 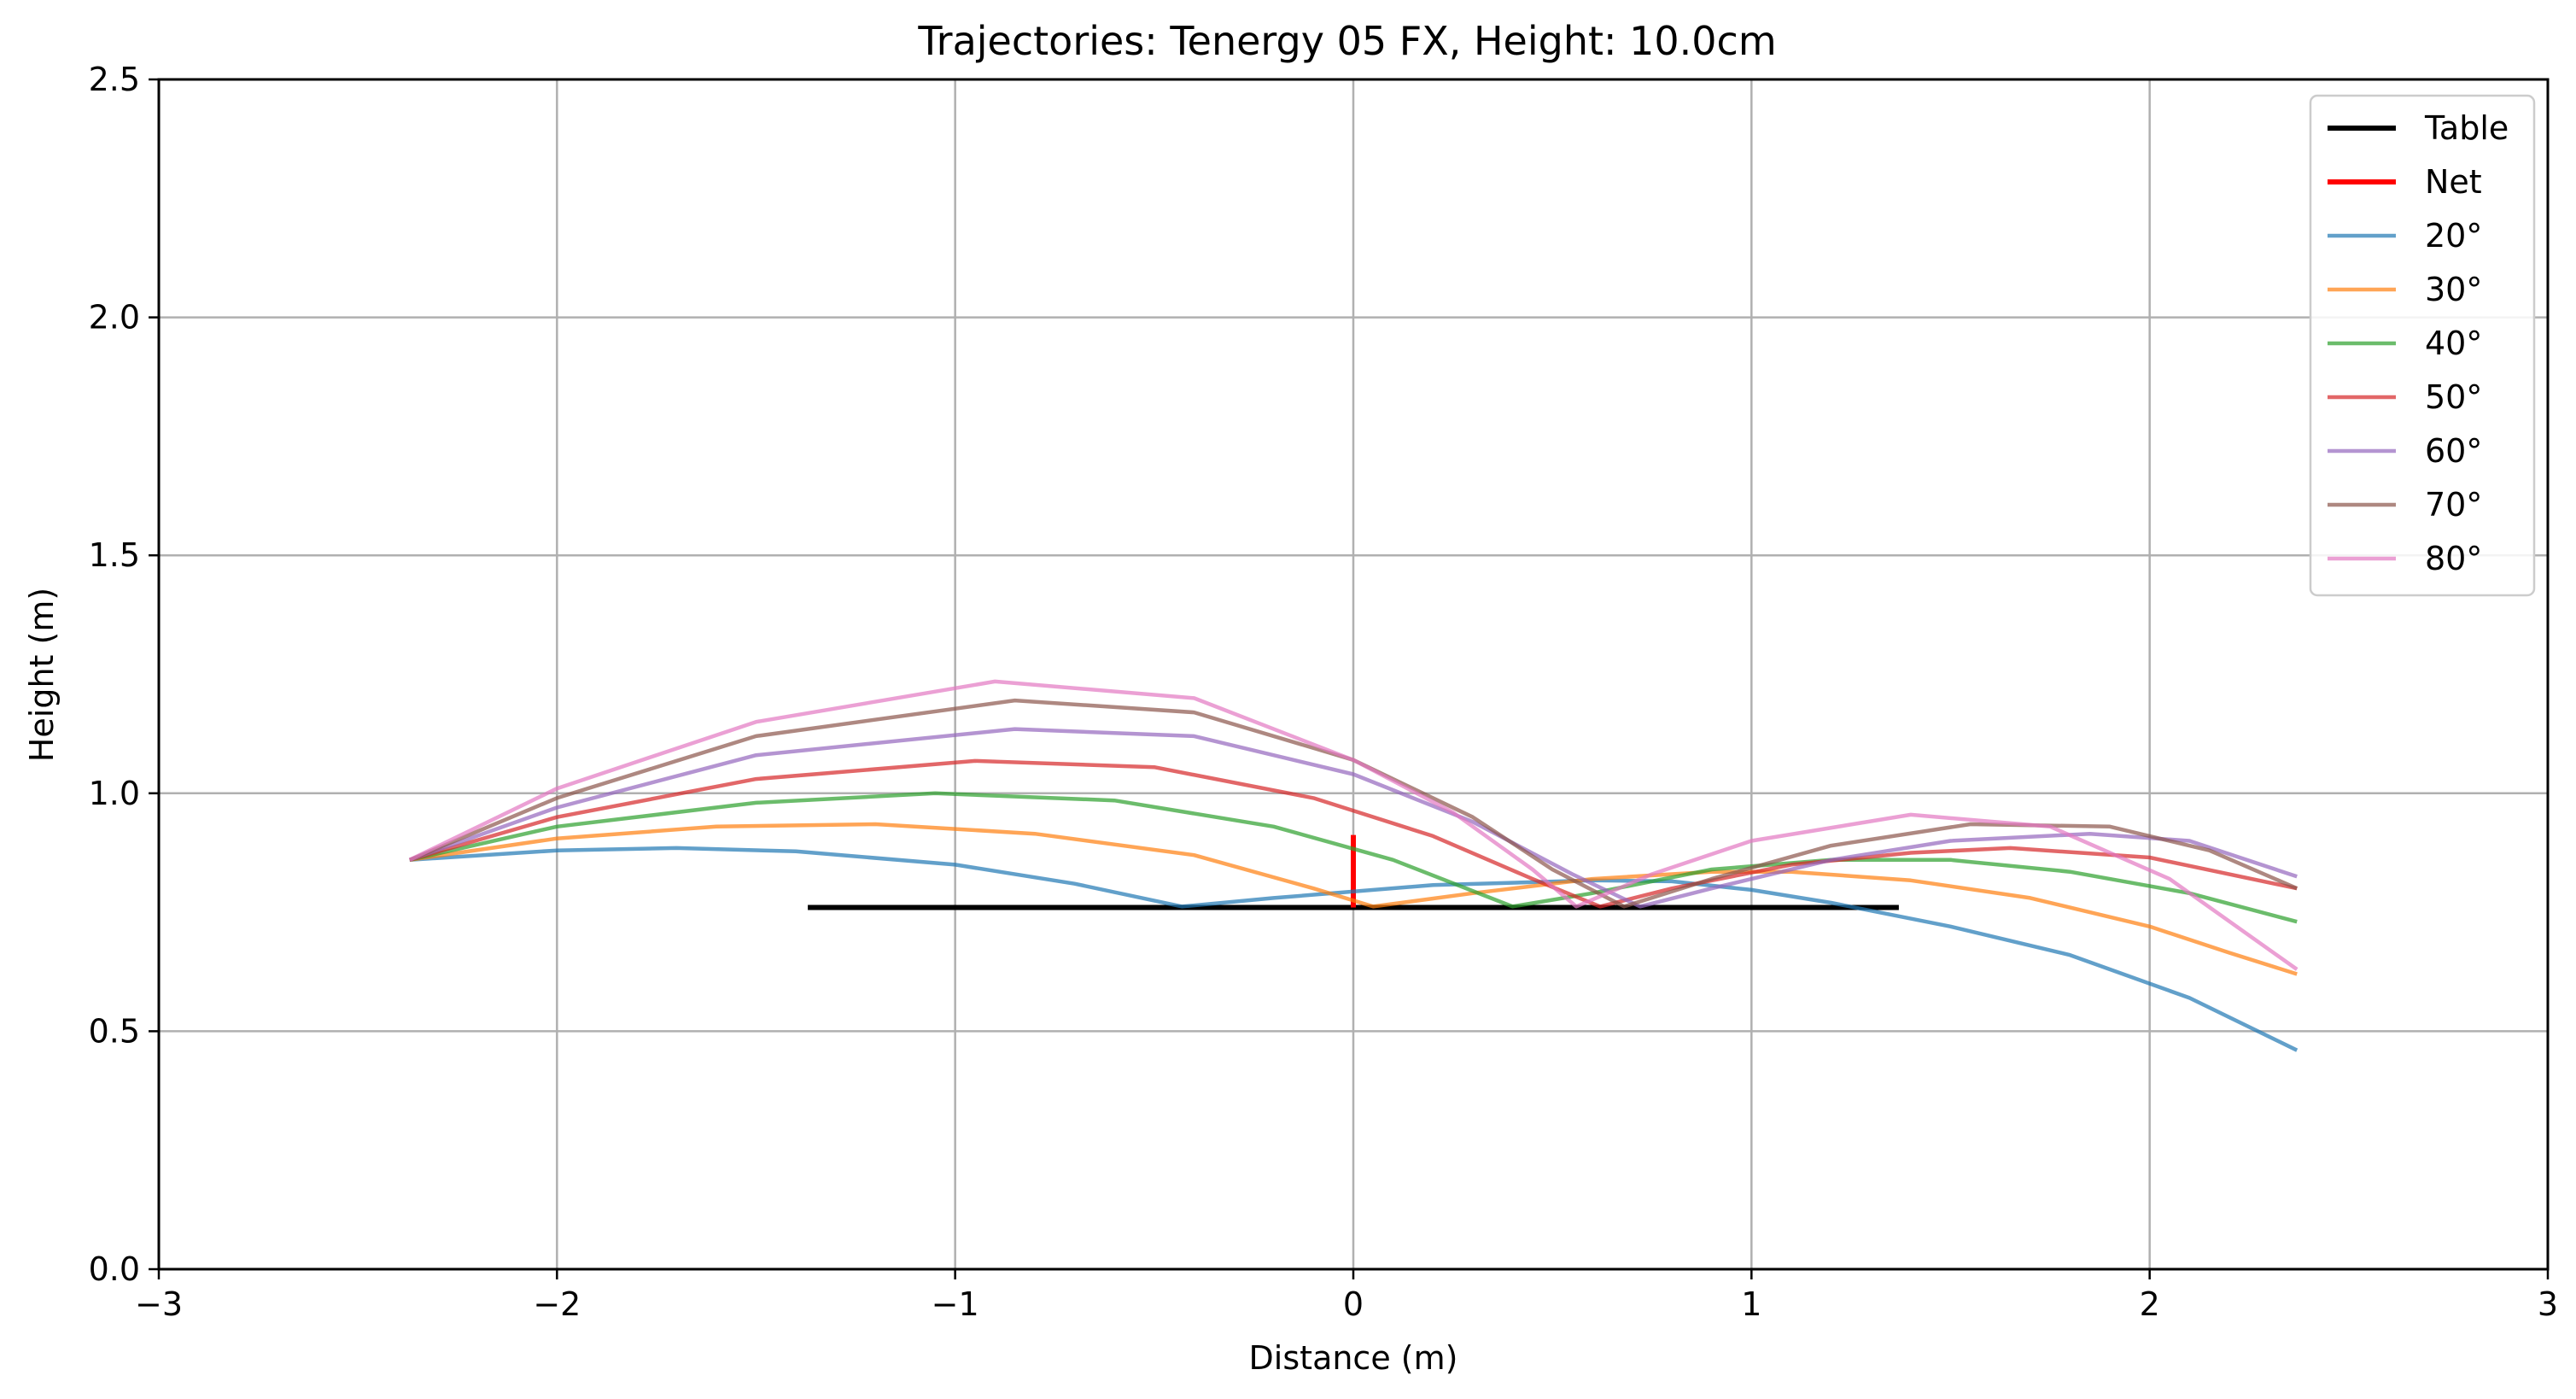 I want to click on x-tick-label: −3, so click(x=159, y=1304).